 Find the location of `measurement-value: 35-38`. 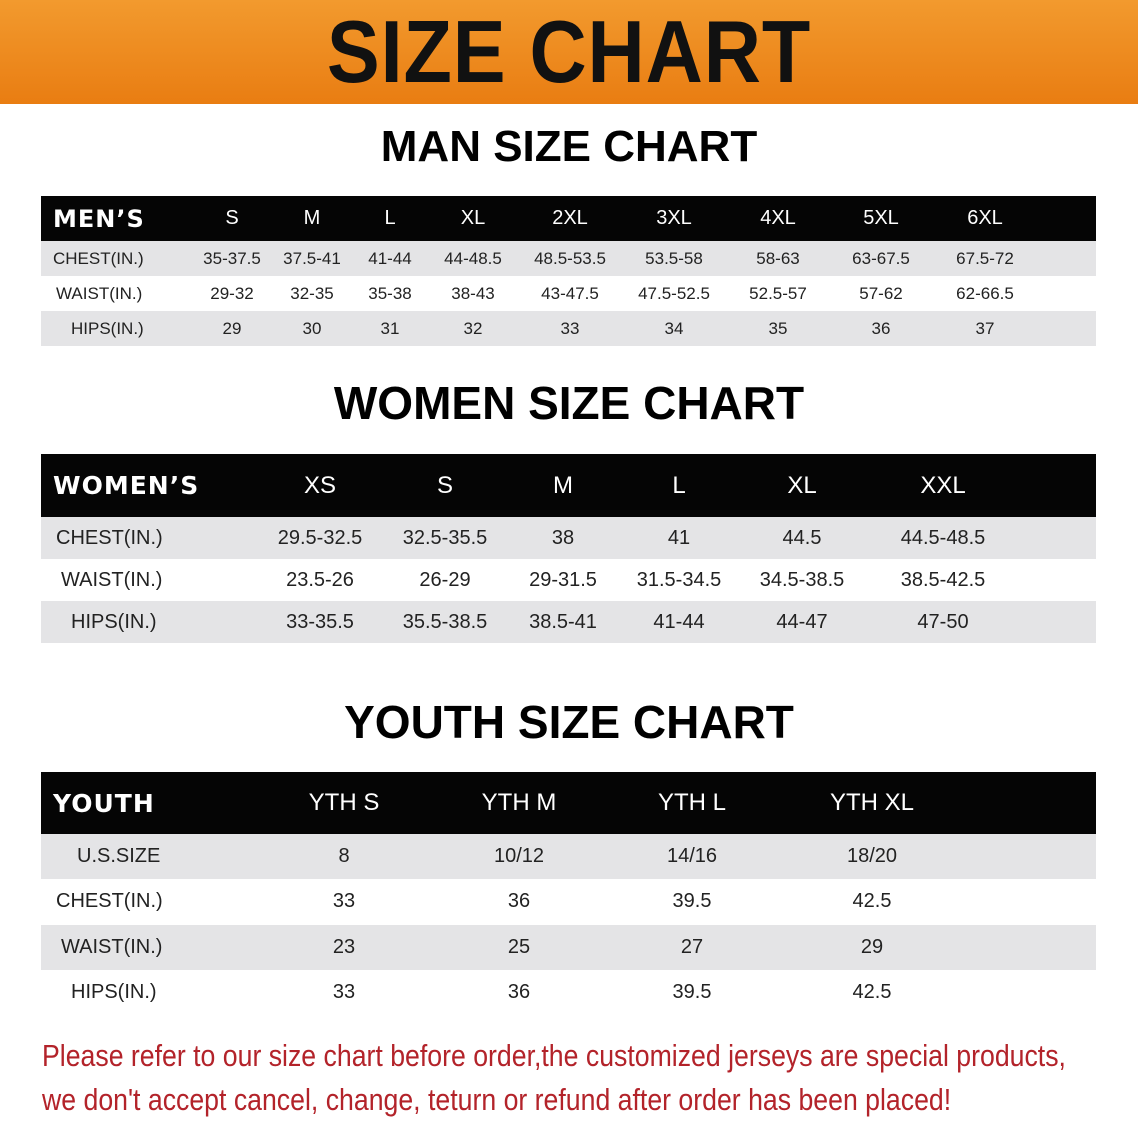

measurement-value: 35-38 is located at coordinates (390, 293).